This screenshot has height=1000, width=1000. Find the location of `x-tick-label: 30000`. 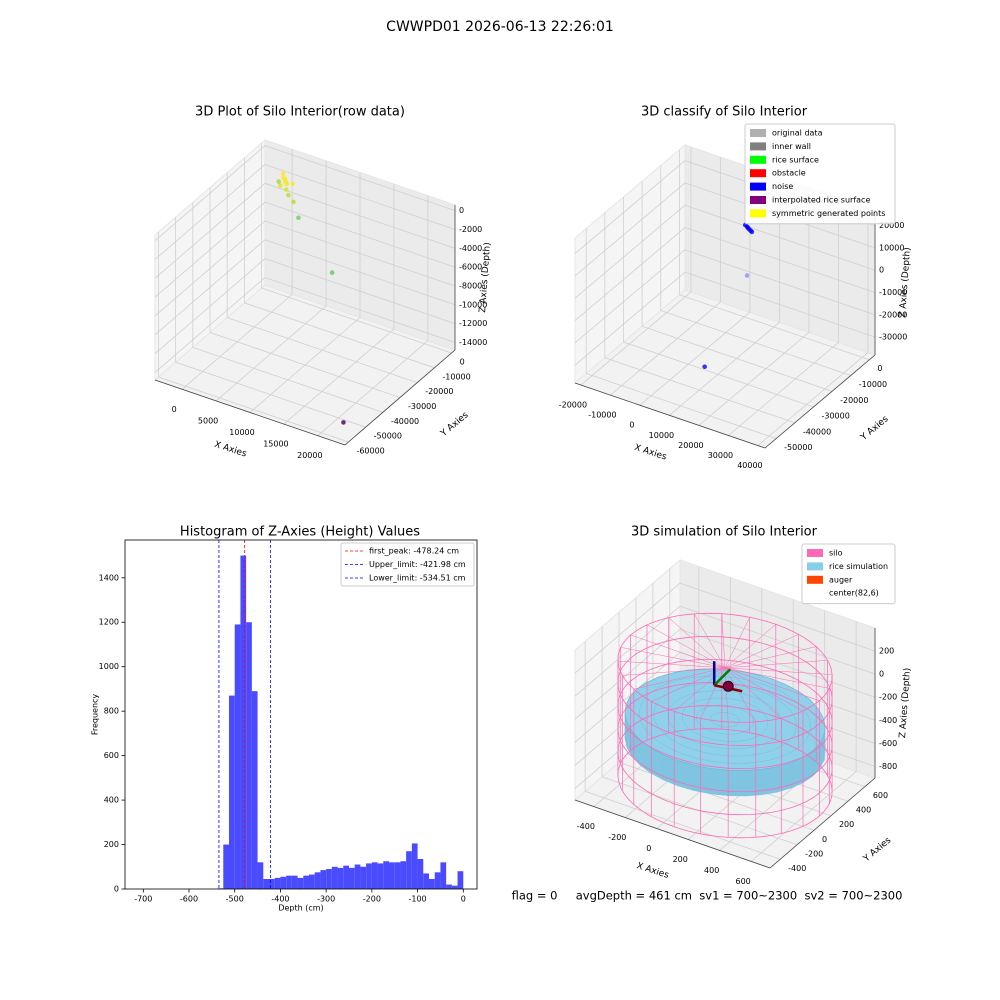

x-tick-label: 30000 is located at coordinates (720, 455).